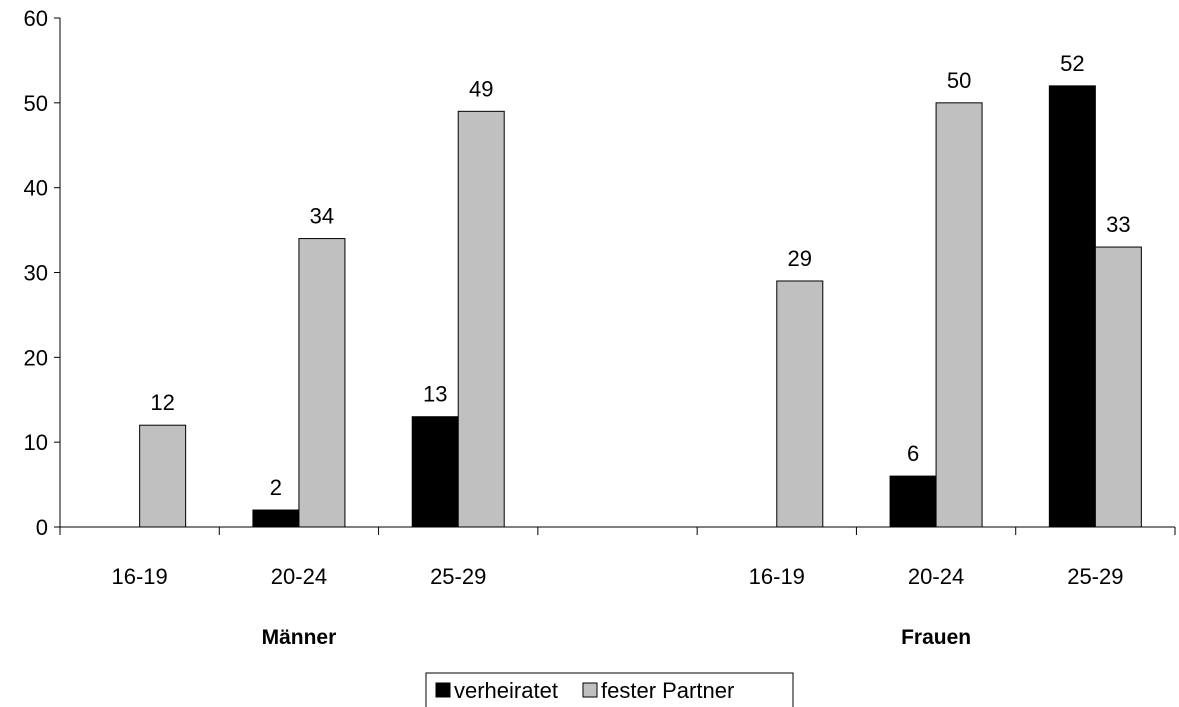  Describe the element at coordinates (36, 273) in the screenshot. I see `y-tick-label: 30` at that location.